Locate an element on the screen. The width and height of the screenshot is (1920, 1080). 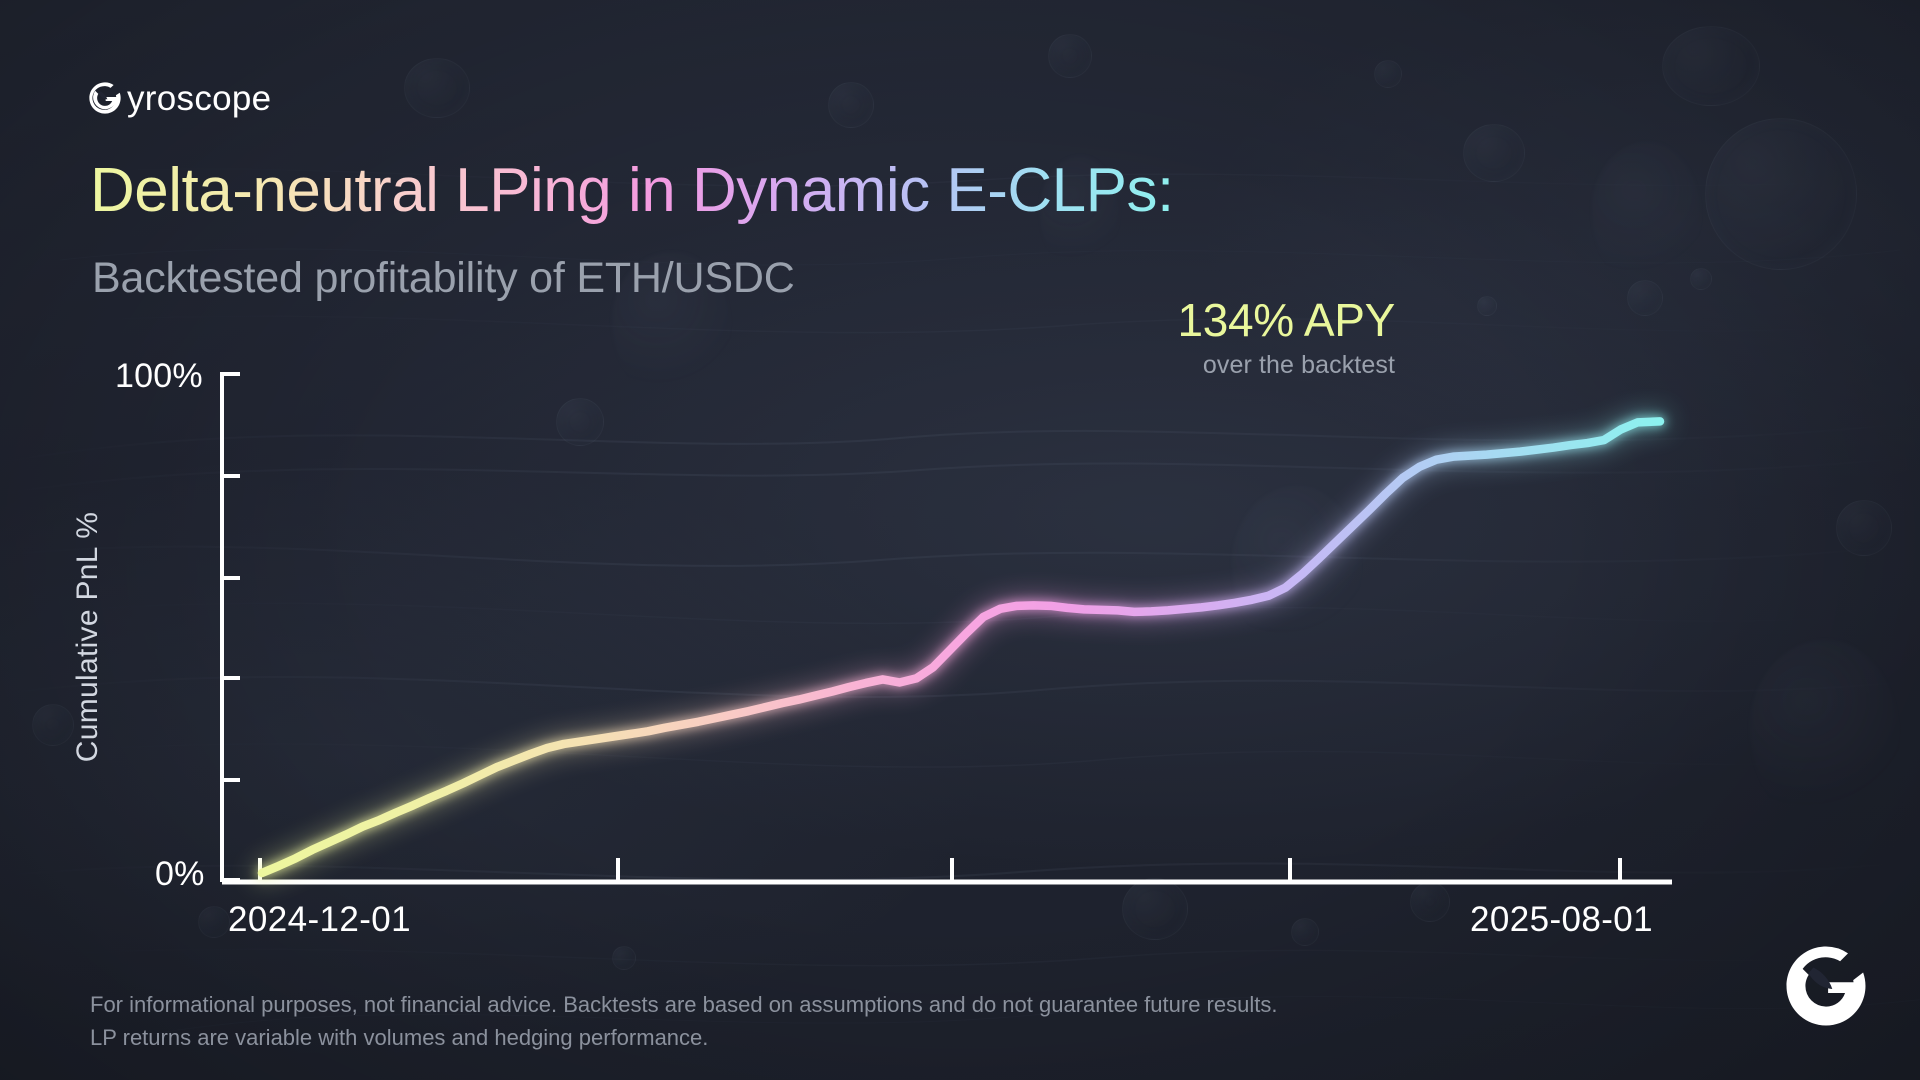
apy-callout: 134% APY over the backtest is located at coordinates (1185, 337).